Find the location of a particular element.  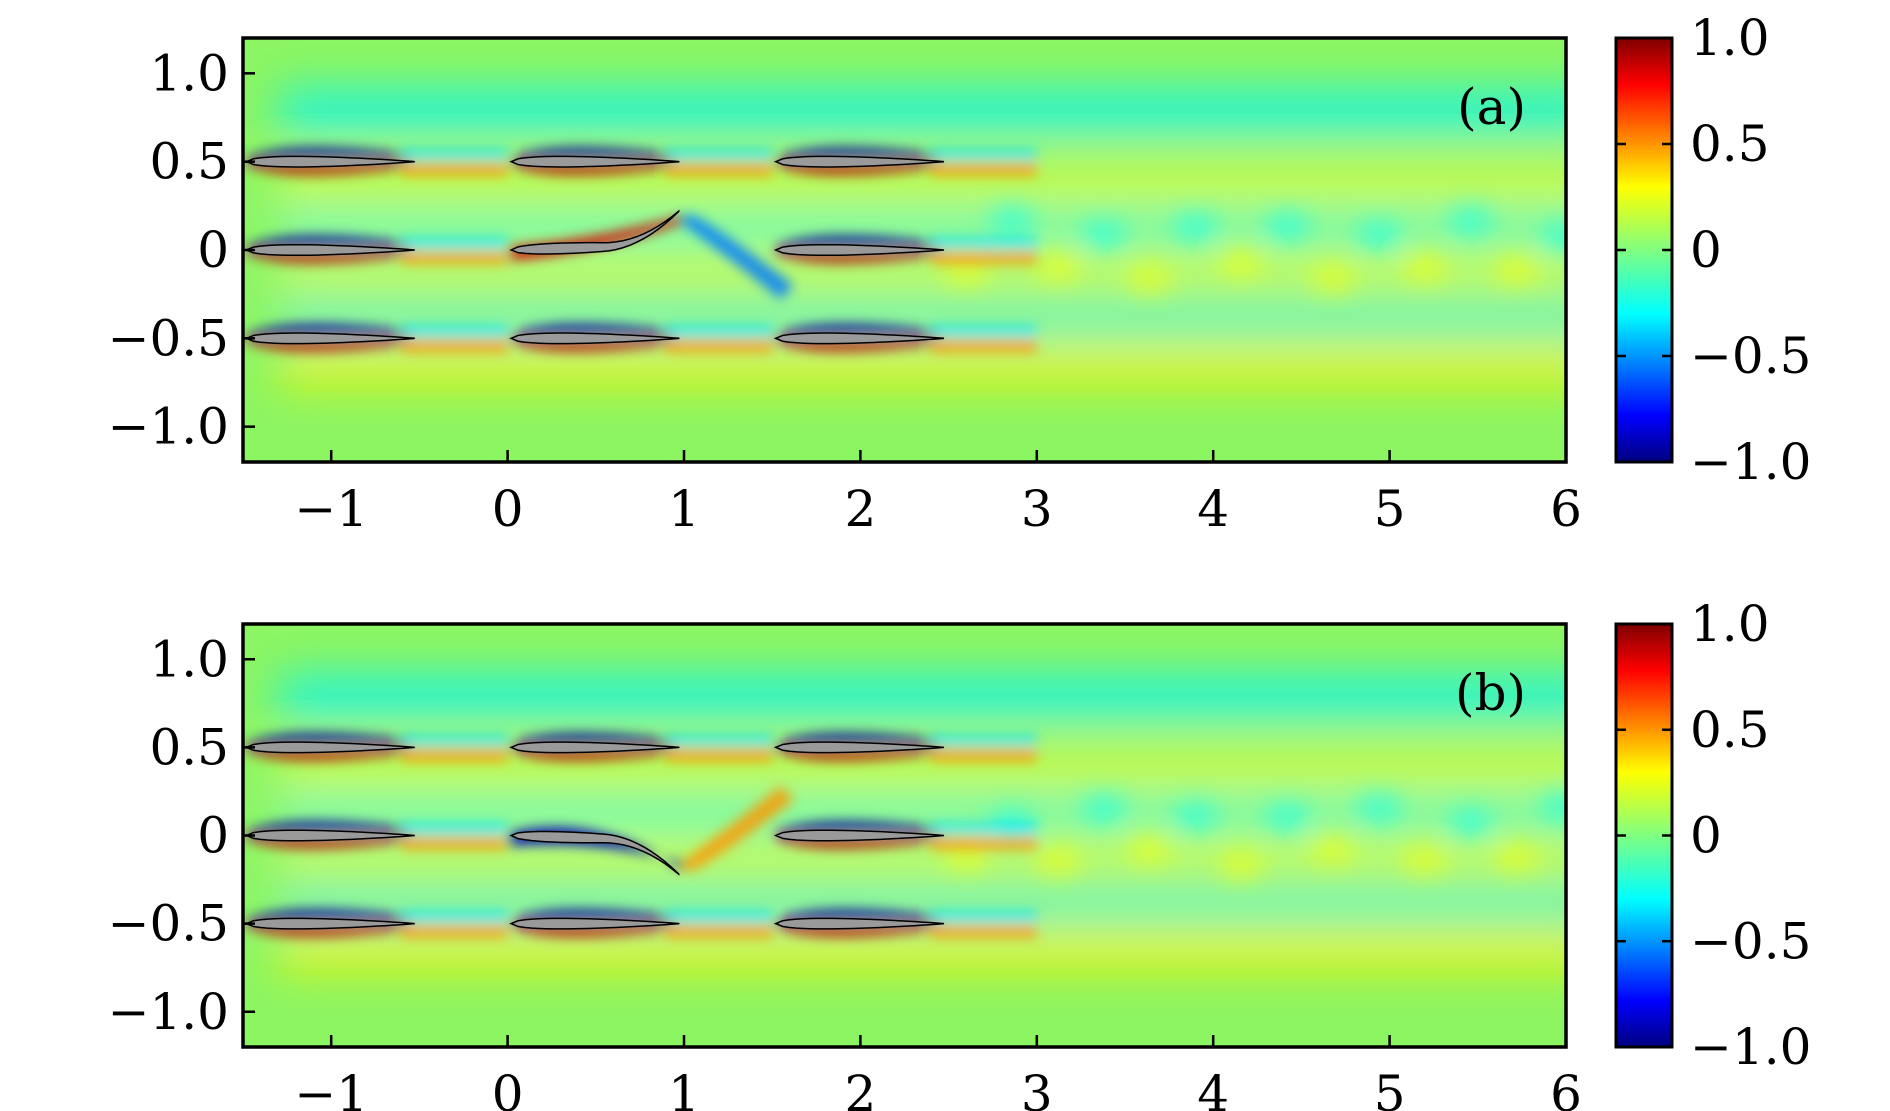

wake-band is located at coordinates (922, 698).